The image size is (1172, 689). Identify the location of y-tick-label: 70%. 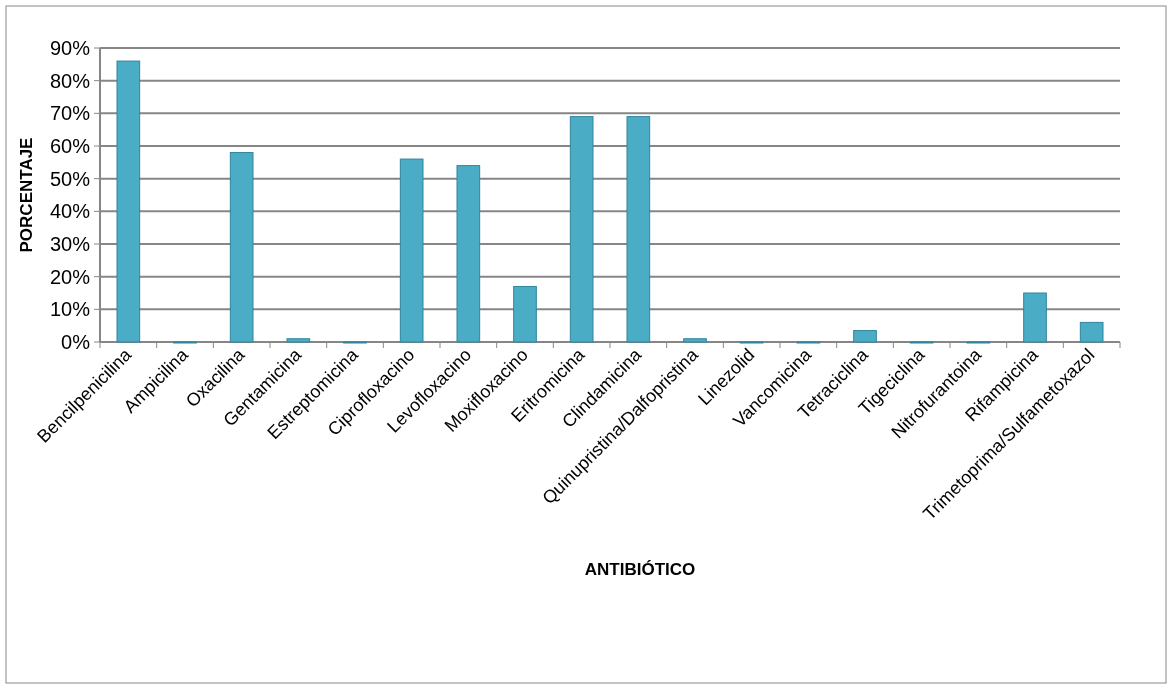
(70, 113).